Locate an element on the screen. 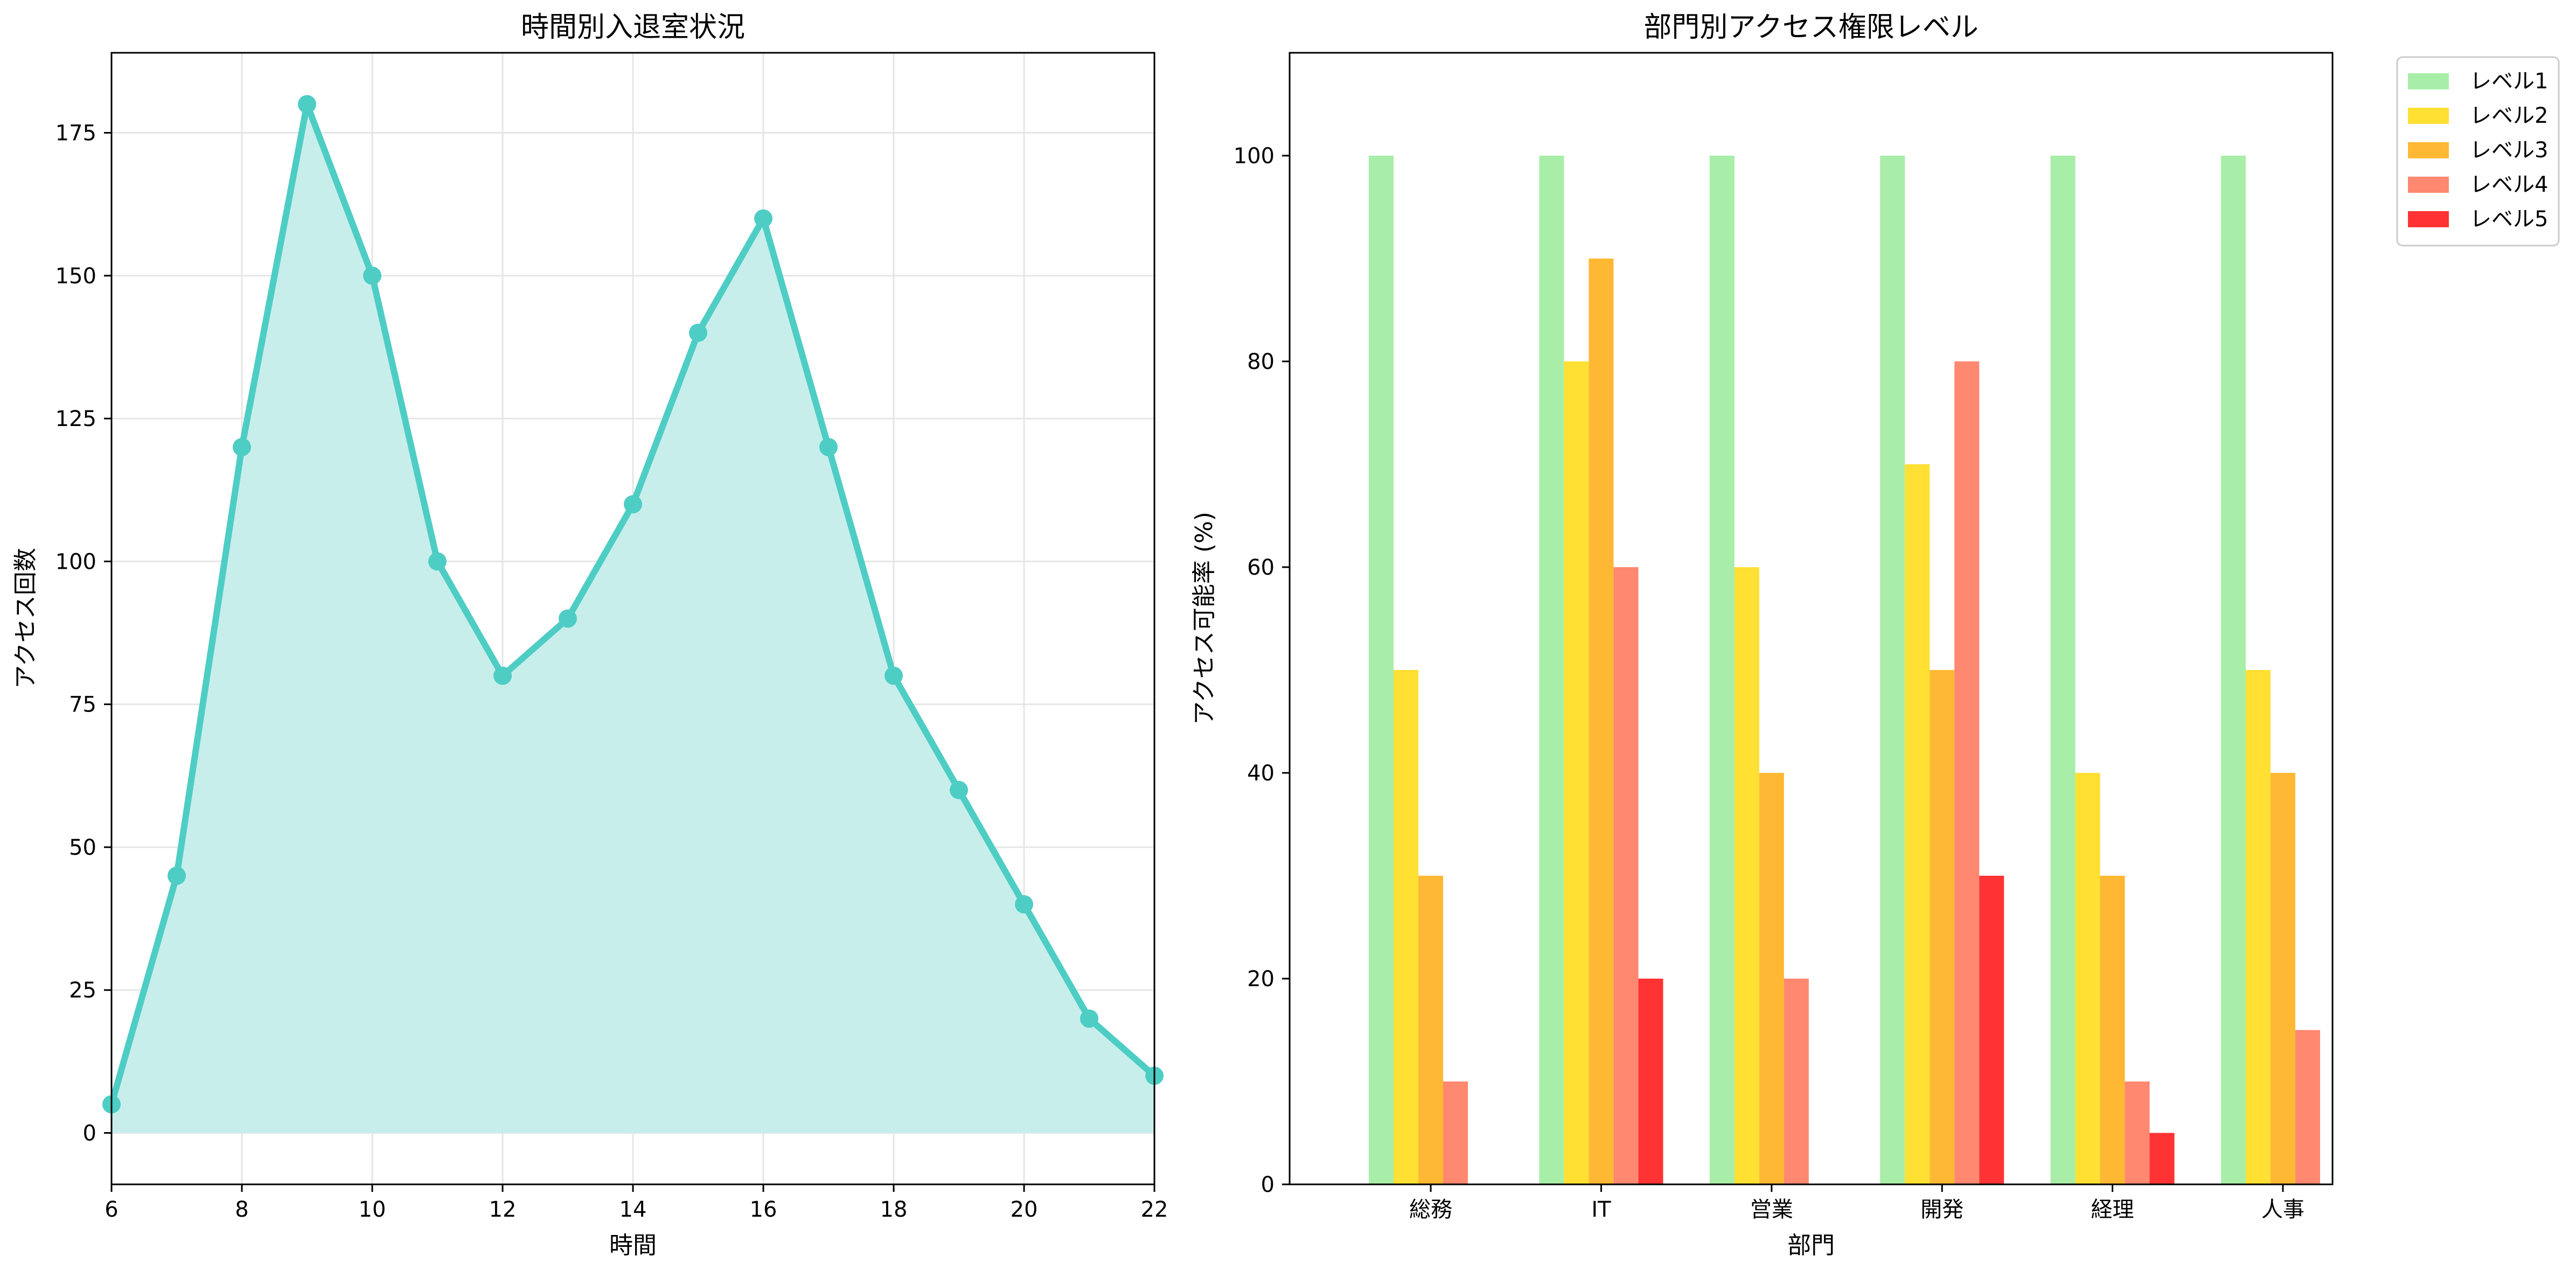  legend-box is located at coordinates (2478, 151).